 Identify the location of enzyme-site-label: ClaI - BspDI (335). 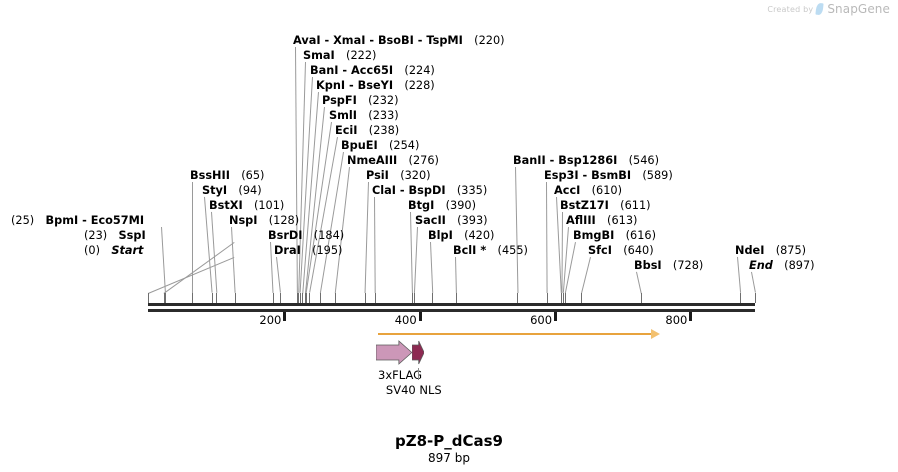
(429, 191).